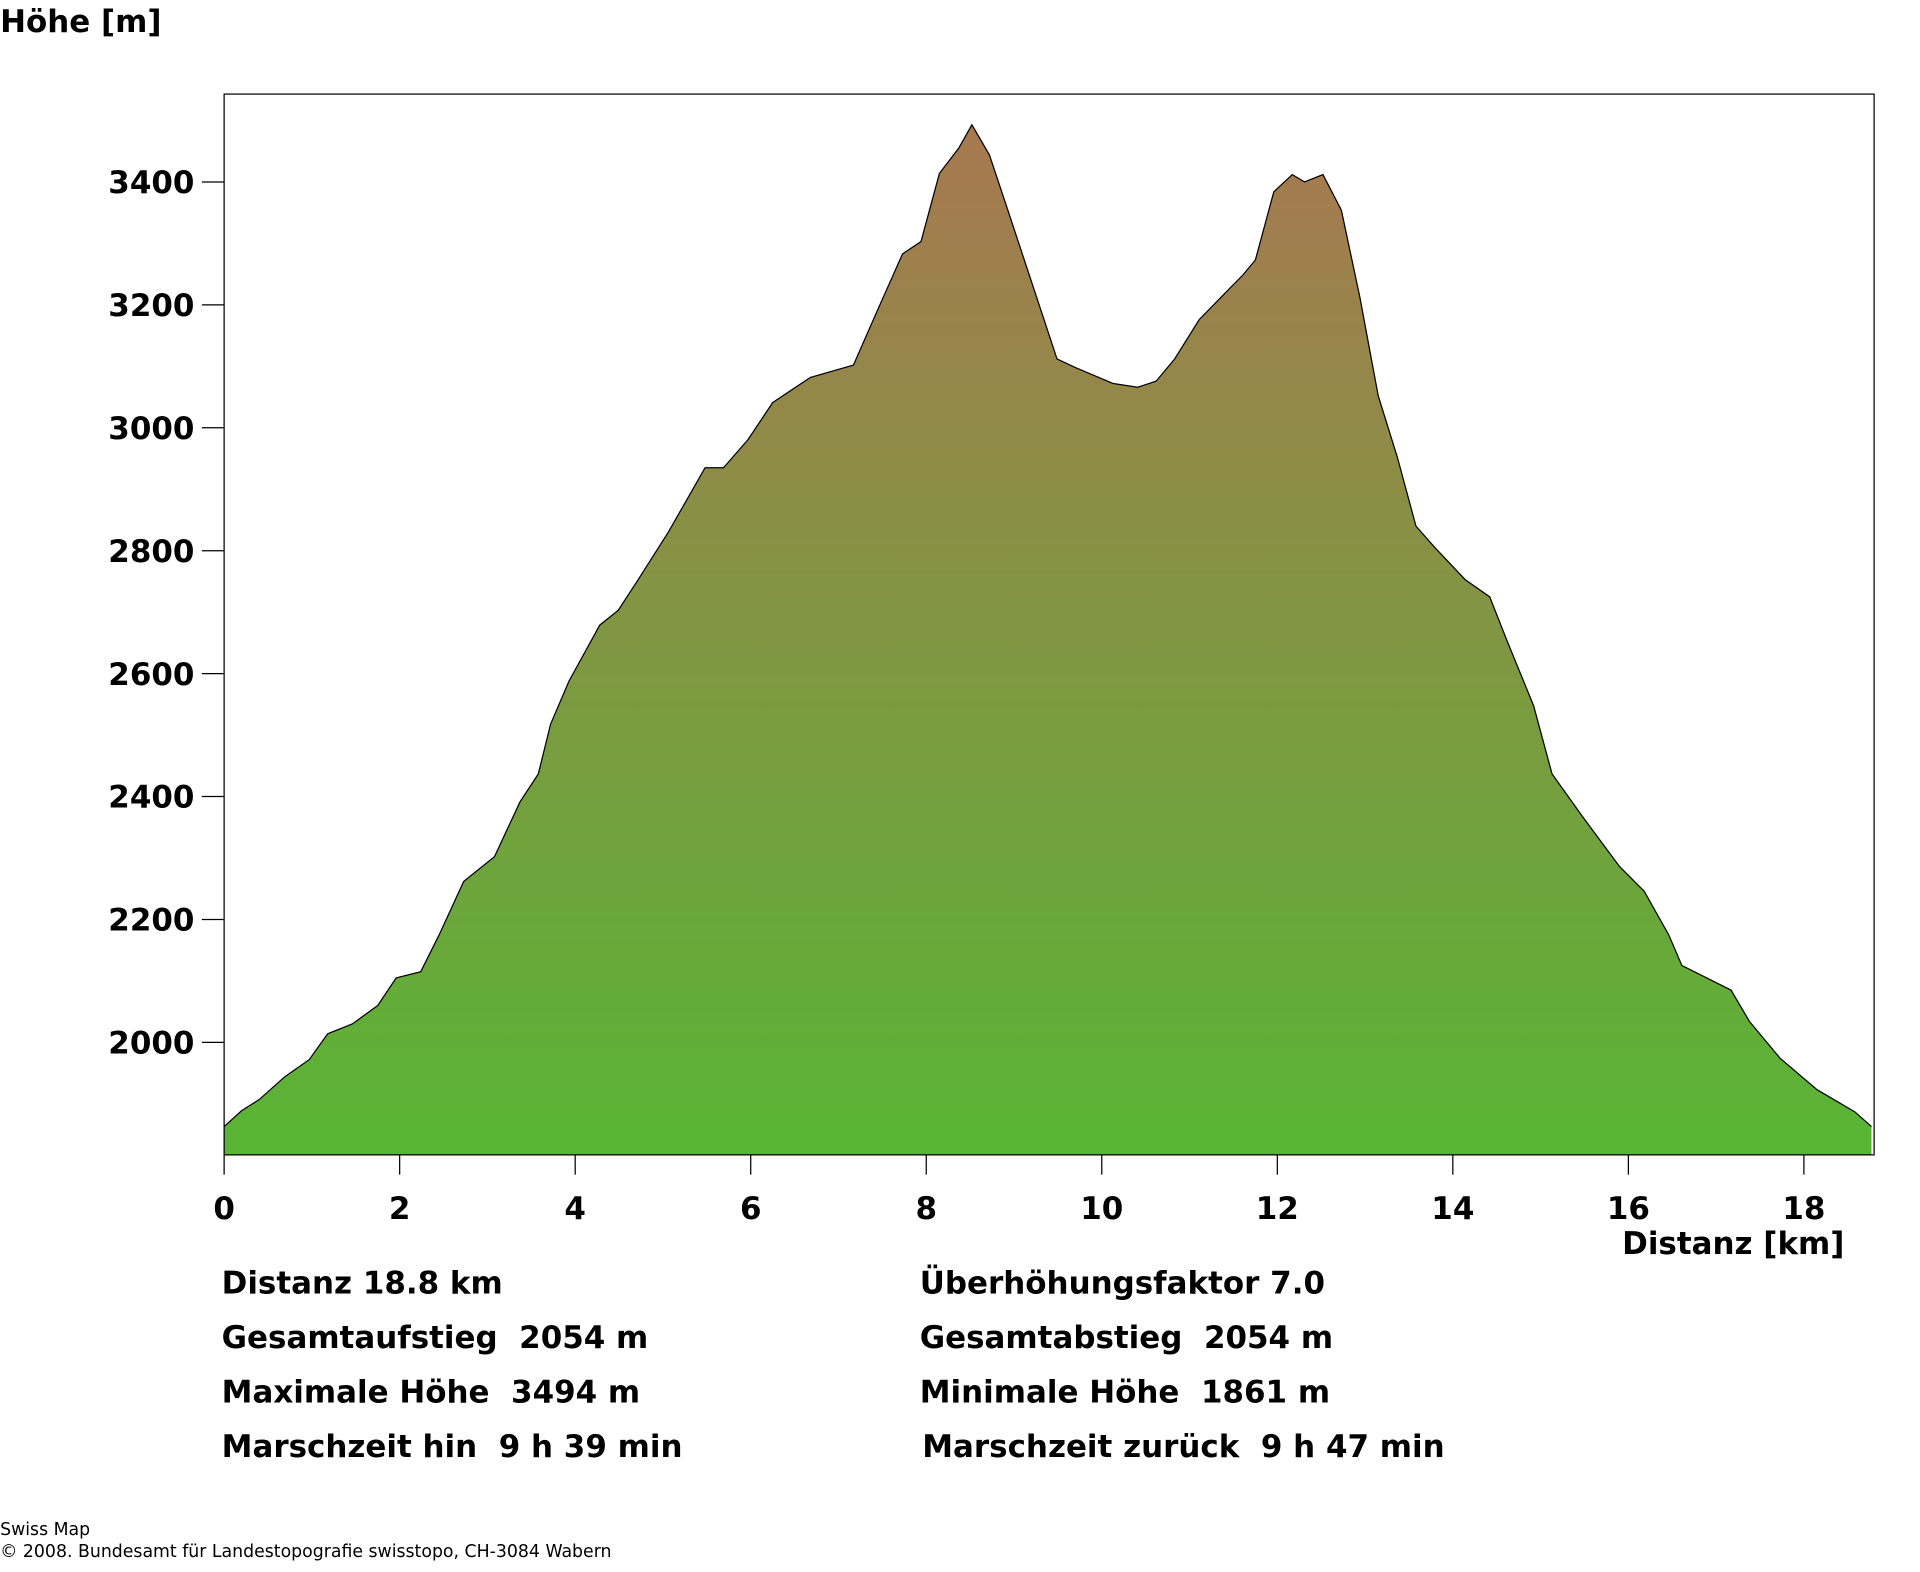 The image size is (1920, 1572). Describe the element at coordinates (926, 1209) in the screenshot. I see `x-tick-label: 8` at that location.